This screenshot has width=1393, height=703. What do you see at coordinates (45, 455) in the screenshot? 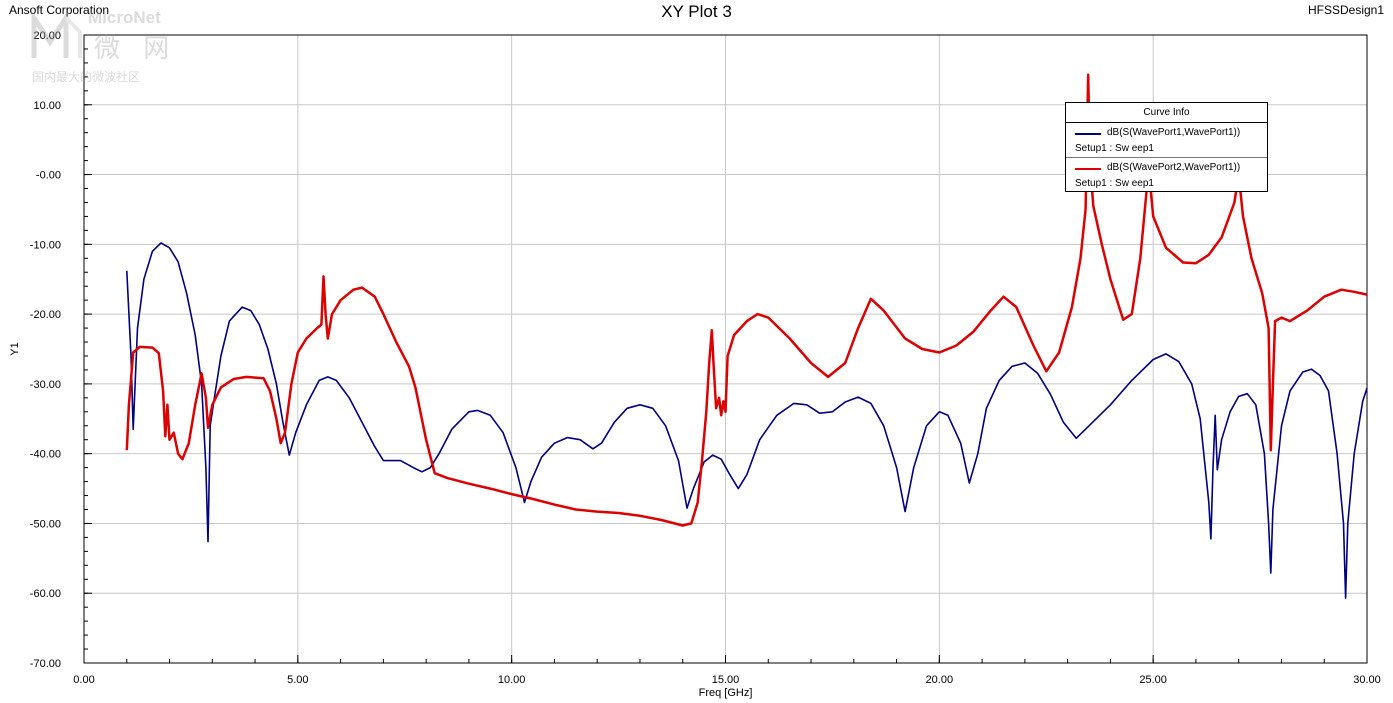
I see `y-tick-label: -40.00` at bounding box center [45, 455].